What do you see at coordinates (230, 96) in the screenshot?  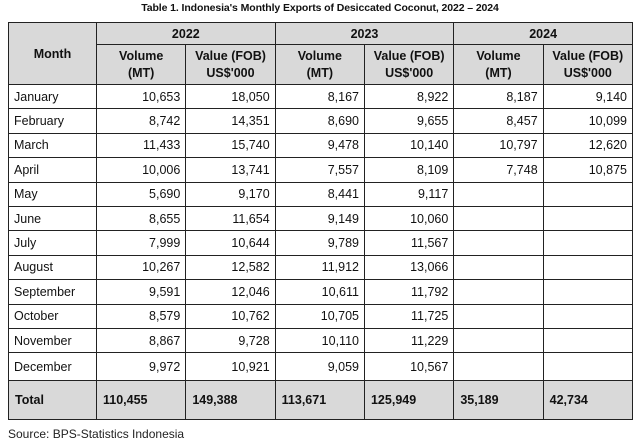 I see `value-2022-cell: 18,050` at bounding box center [230, 96].